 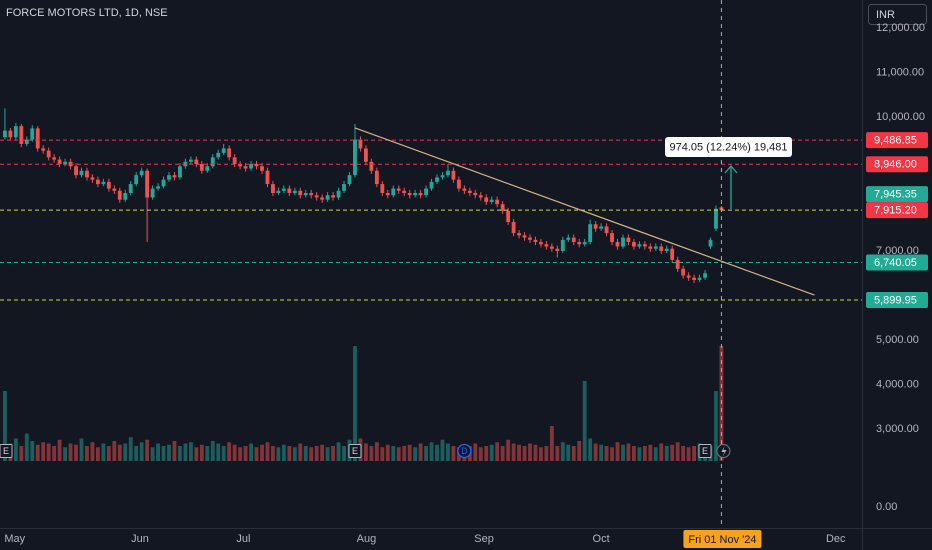 I want to click on event-label: E, so click(x=705, y=451).